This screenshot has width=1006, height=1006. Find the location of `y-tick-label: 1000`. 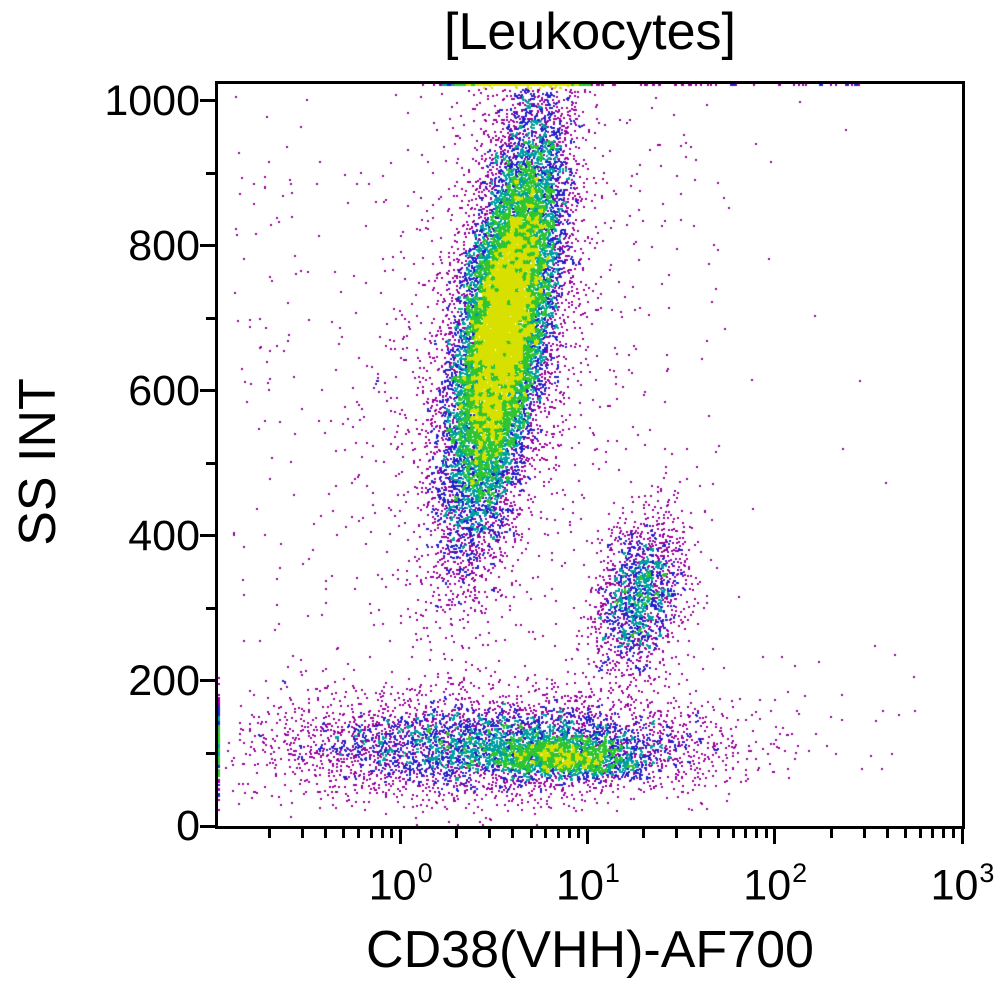

y-tick-label: 1000 is located at coordinates (152, 100).